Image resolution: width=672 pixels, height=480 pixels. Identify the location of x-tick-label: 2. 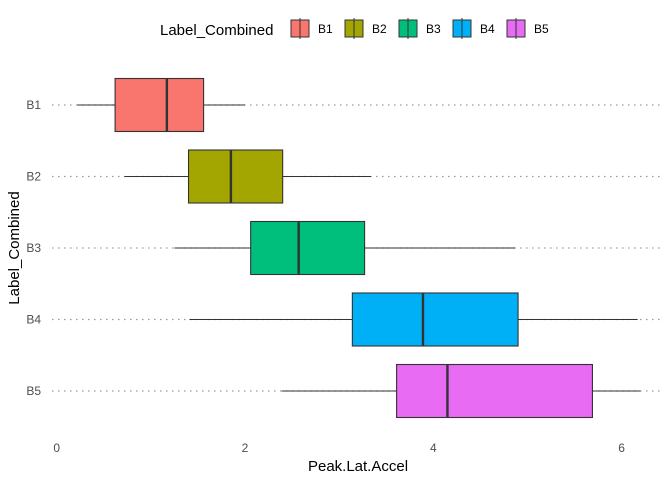
(245, 448).